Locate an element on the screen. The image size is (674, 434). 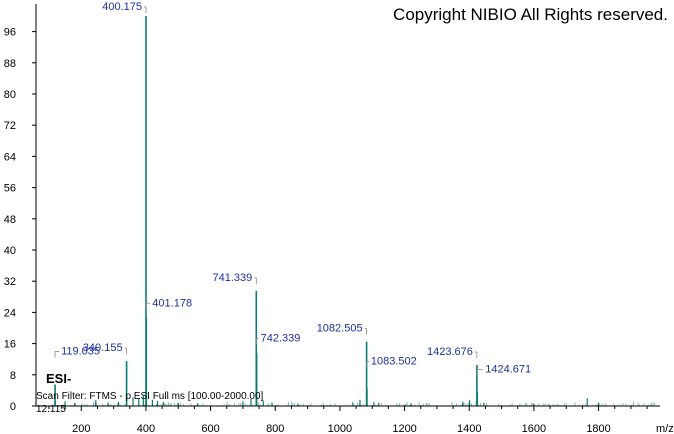
x-tick-label: 800 is located at coordinates (275, 428).